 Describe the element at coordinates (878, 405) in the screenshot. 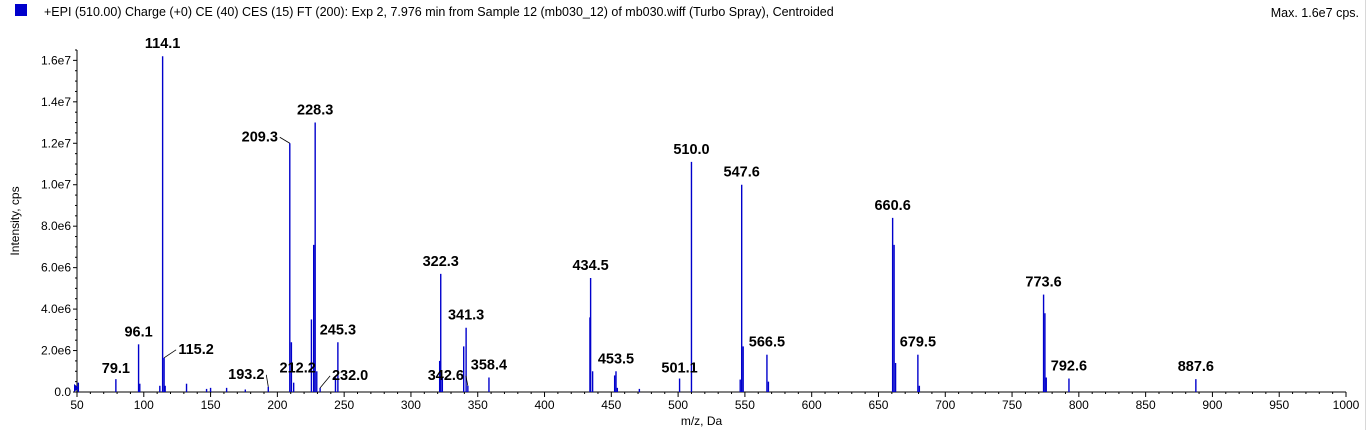

I see `x-tick-label: 650` at that location.